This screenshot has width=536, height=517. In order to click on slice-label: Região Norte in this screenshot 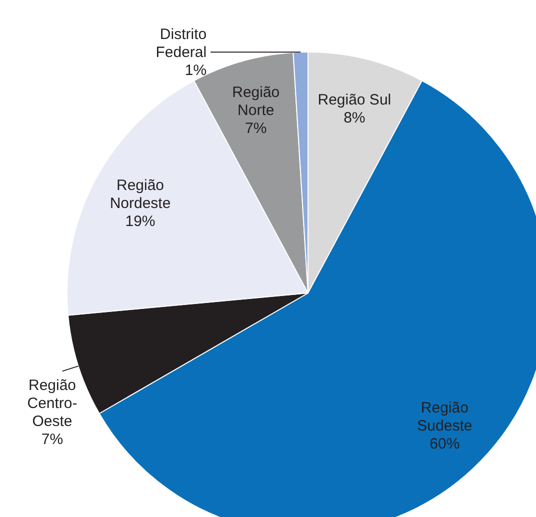, I will do `click(256, 100)`.